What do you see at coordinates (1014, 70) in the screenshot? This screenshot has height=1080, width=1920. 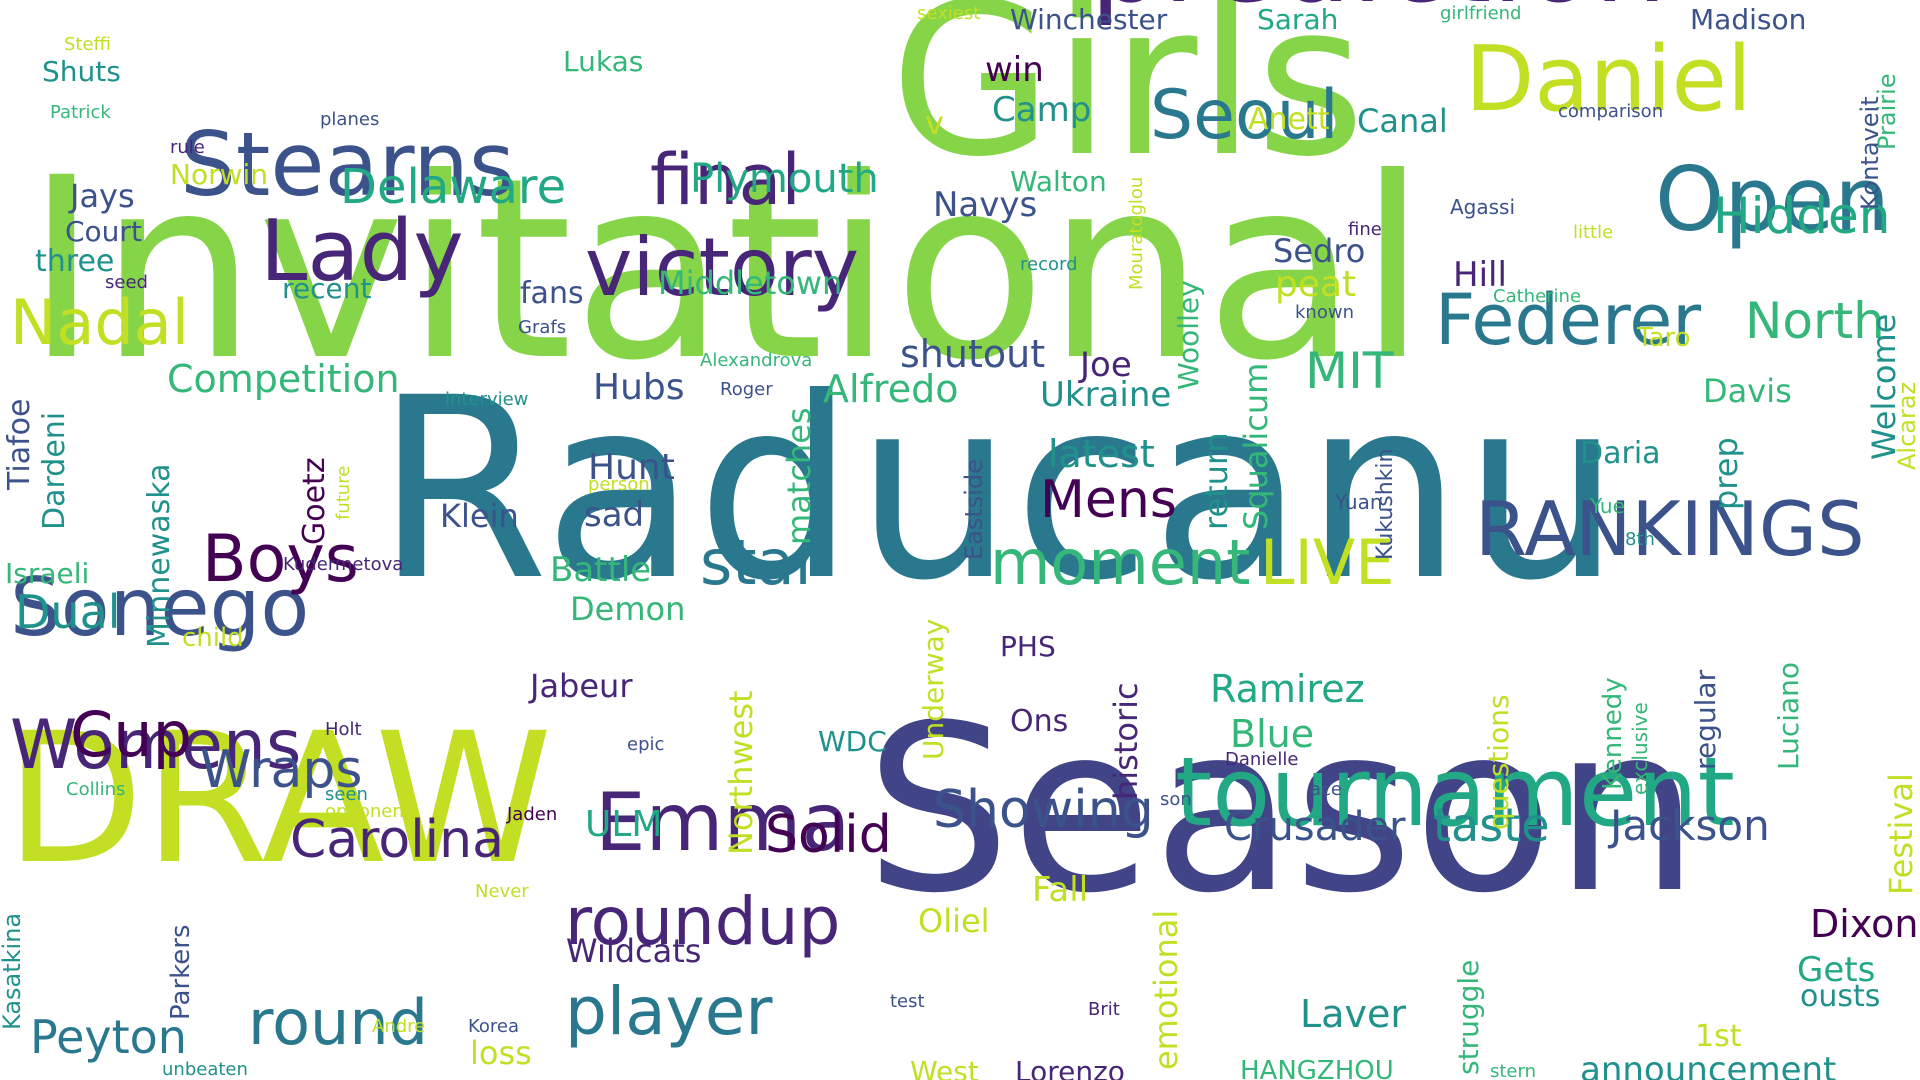 I see `word-win: win` at bounding box center [1014, 70].